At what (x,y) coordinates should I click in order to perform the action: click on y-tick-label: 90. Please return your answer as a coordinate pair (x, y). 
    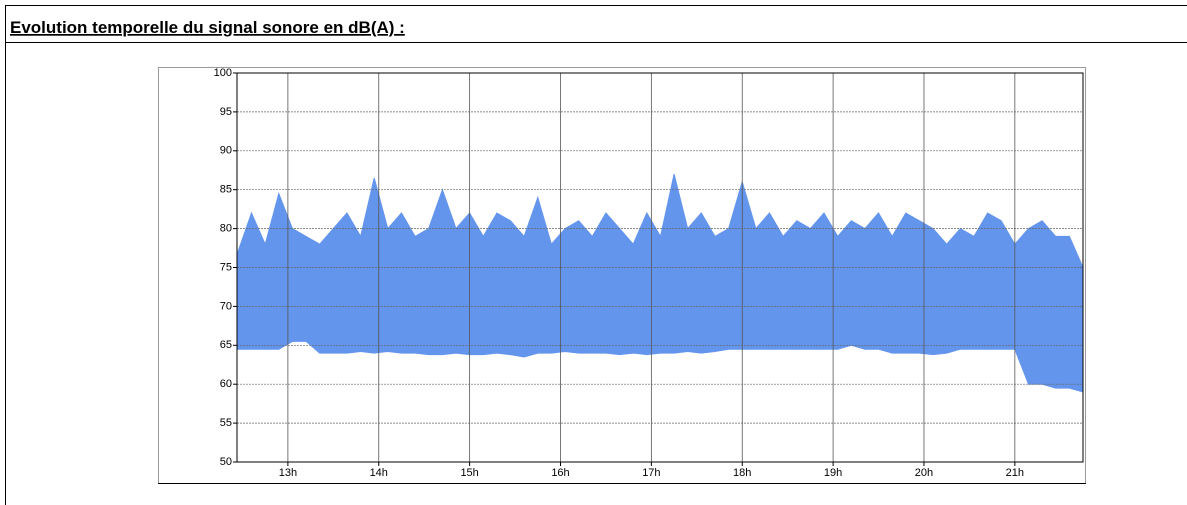
    Looking at the image, I should click on (226, 151).